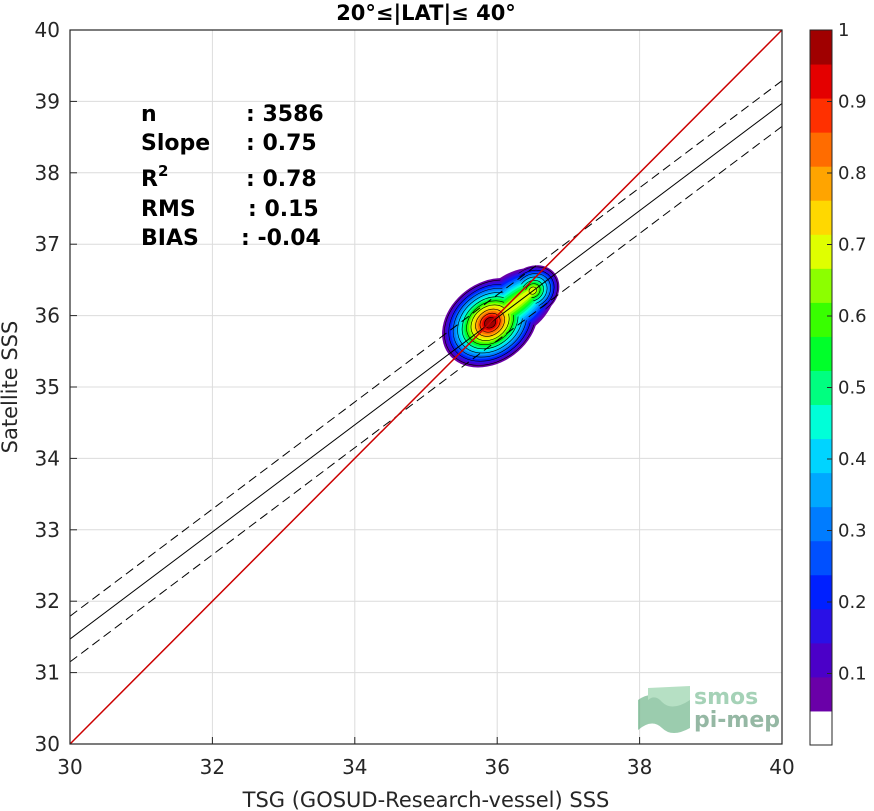 The width and height of the screenshot is (874, 811). What do you see at coordinates (283, 209) in the screenshot?
I see `stat-value: : 0.15` at bounding box center [283, 209].